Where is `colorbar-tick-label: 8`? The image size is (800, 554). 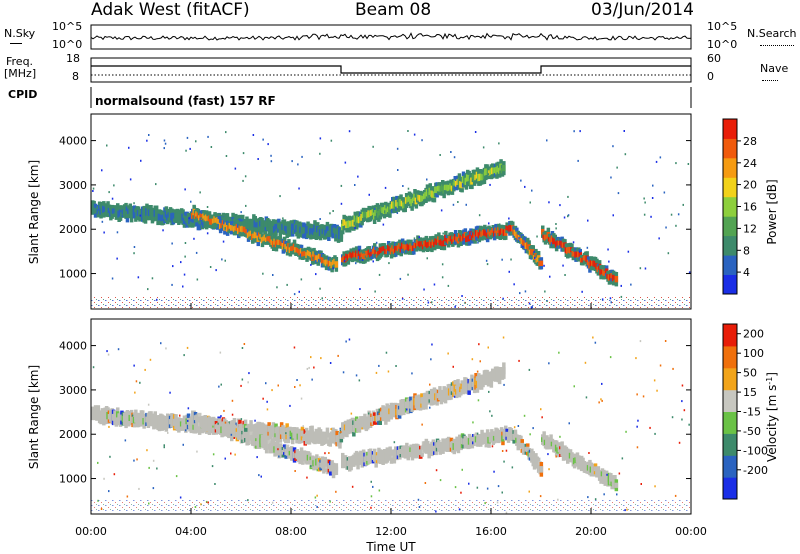
colorbar-tick-label: 8 is located at coordinates (746, 250).